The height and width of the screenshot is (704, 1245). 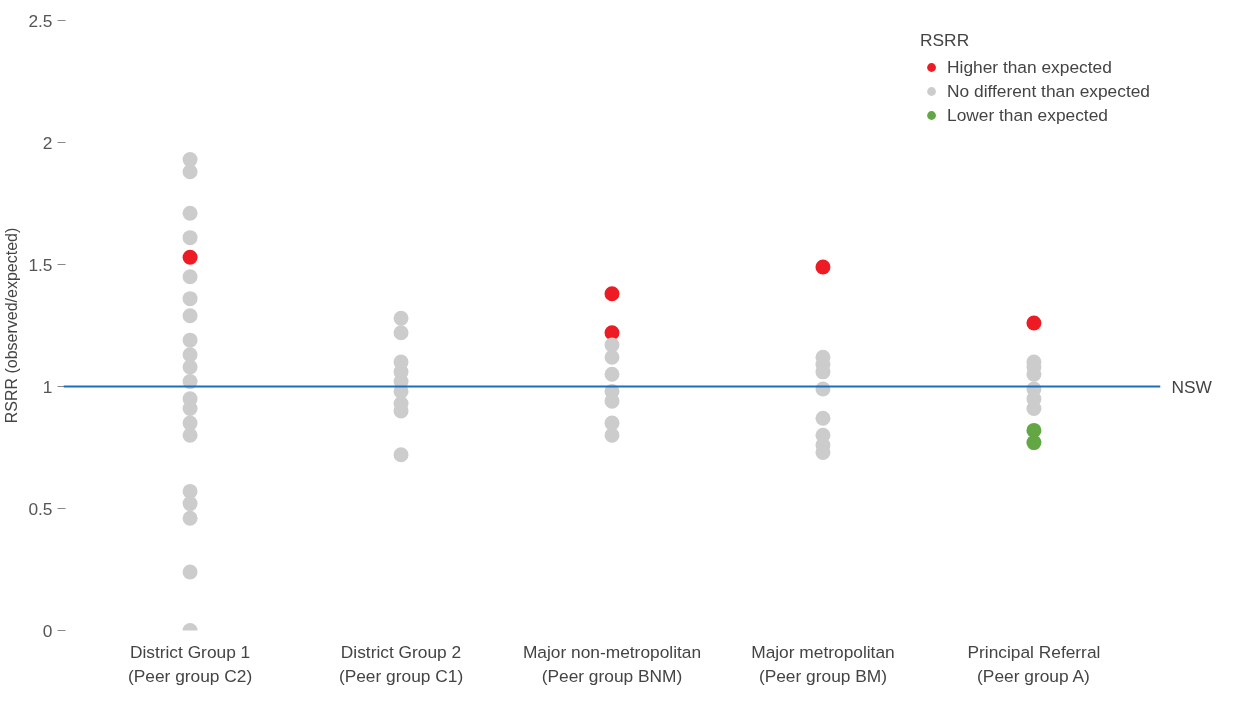 What do you see at coordinates (40, 264) in the screenshot?
I see `y-tick-label: 1.5` at bounding box center [40, 264].